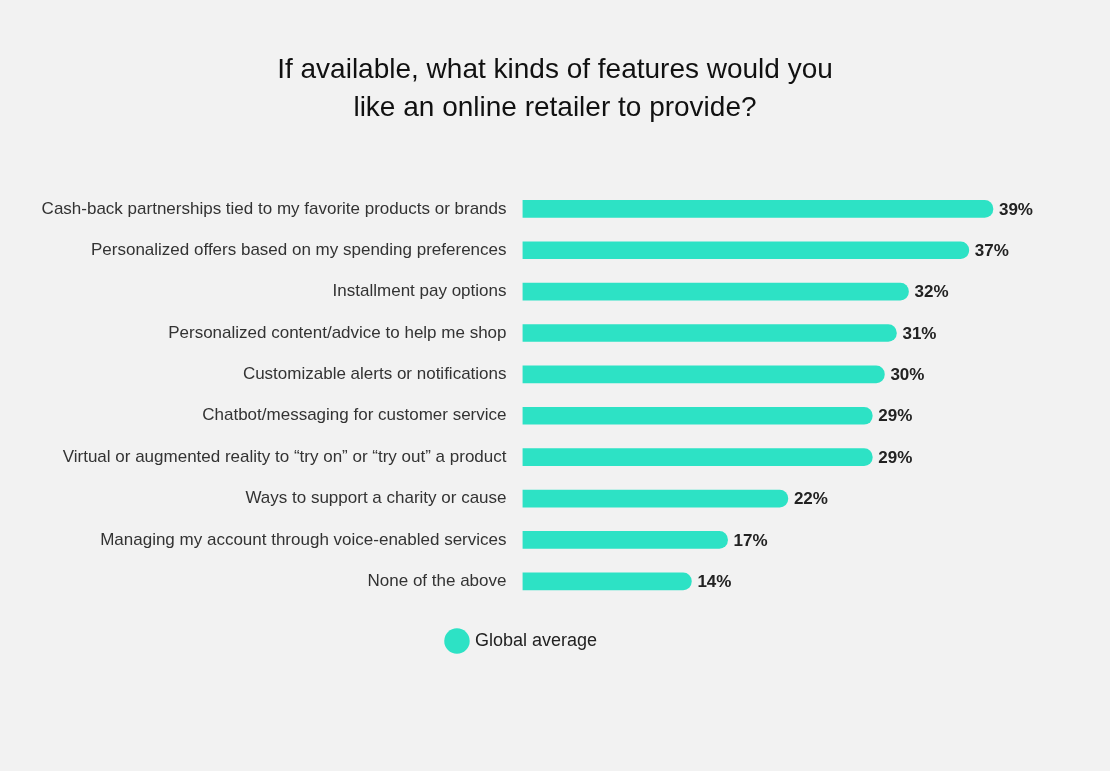  What do you see at coordinates (354, 415) in the screenshot?
I see `y-tick-label: Chatbot/messaging for customer service` at bounding box center [354, 415].